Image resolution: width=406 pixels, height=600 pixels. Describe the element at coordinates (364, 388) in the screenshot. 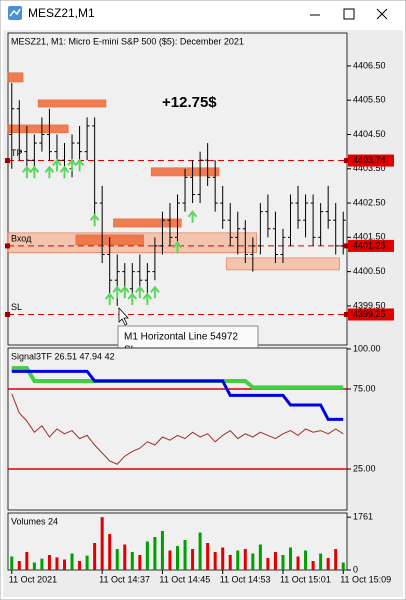

I see `y-tick-label: 75.00` at that location.